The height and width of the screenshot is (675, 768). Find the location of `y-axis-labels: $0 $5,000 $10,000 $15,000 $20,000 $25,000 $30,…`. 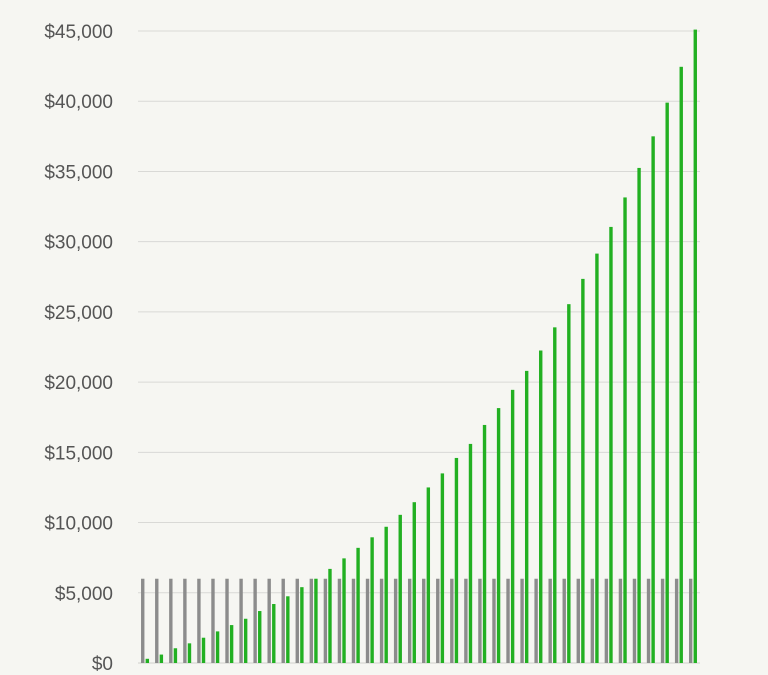

y-axis-labels: $0 $5,000 $10,000 $15,000 $20,000 $25,000 $30,… is located at coordinates (78, 348).